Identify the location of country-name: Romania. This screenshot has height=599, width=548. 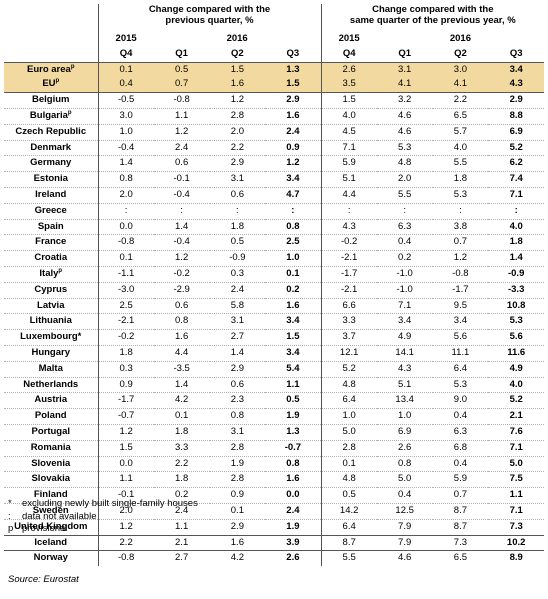
(50, 447).